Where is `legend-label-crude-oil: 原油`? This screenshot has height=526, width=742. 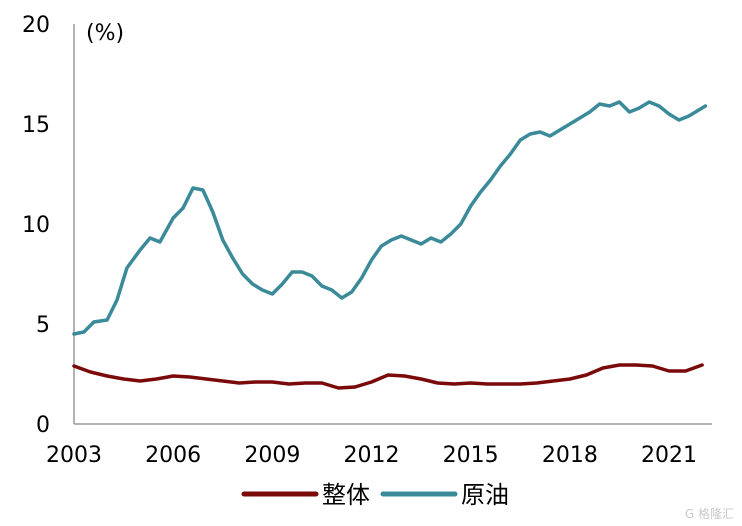
legend-label-crude-oil: 原油 is located at coordinates (485, 495).